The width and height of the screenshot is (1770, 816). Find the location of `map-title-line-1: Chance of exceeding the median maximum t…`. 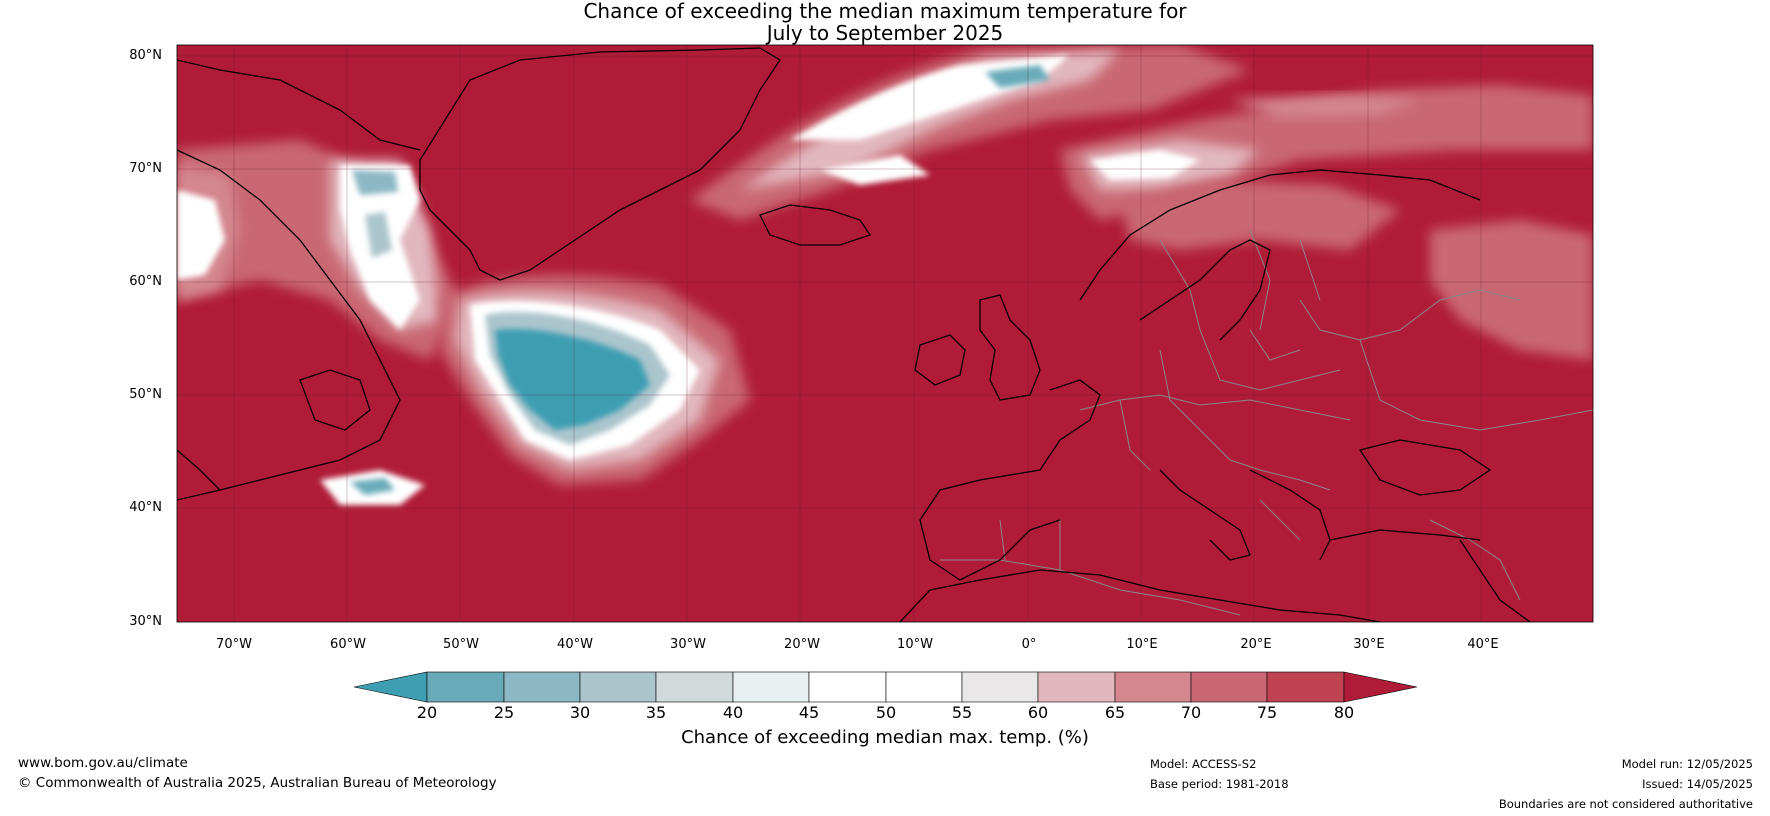

map-title-line-1: Chance of exceeding the median maximum t… is located at coordinates (885, 11).